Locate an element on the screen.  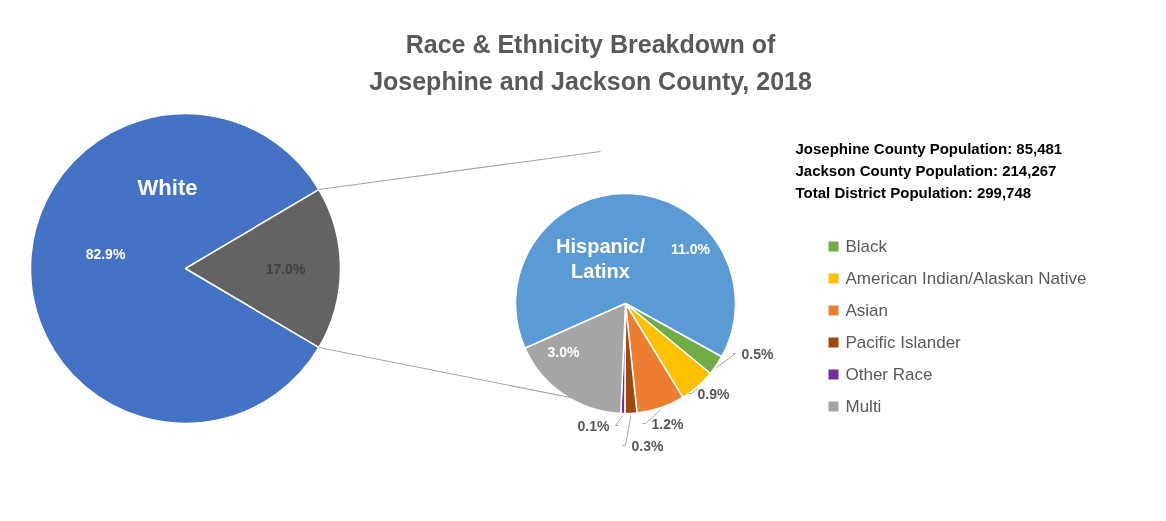
data-label: 11.0% is located at coordinates (691, 248).